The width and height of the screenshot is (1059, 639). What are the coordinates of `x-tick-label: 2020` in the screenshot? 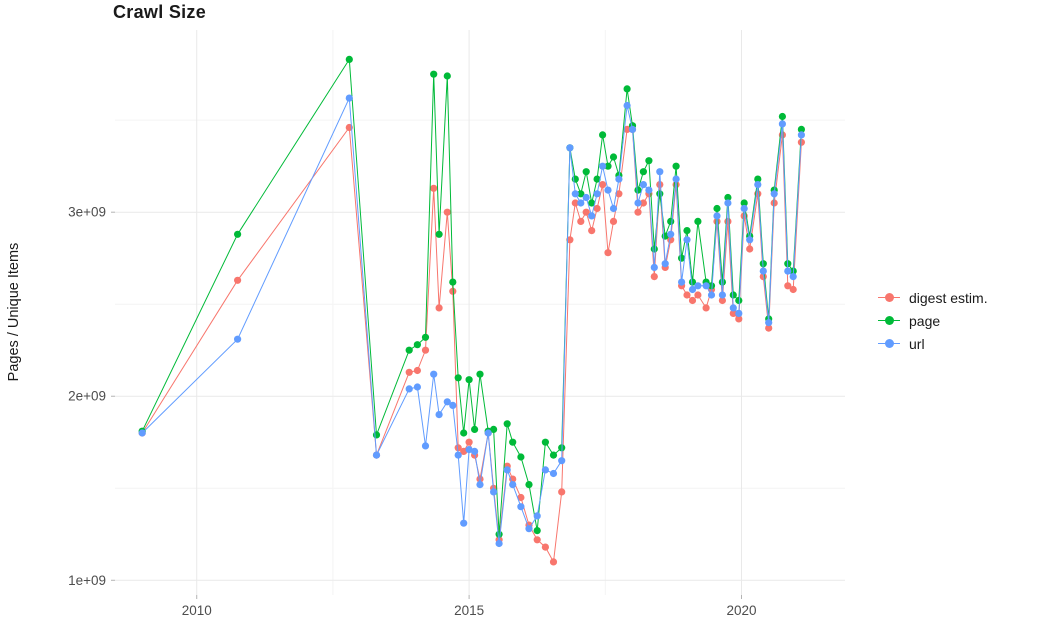 It's located at (741, 610).